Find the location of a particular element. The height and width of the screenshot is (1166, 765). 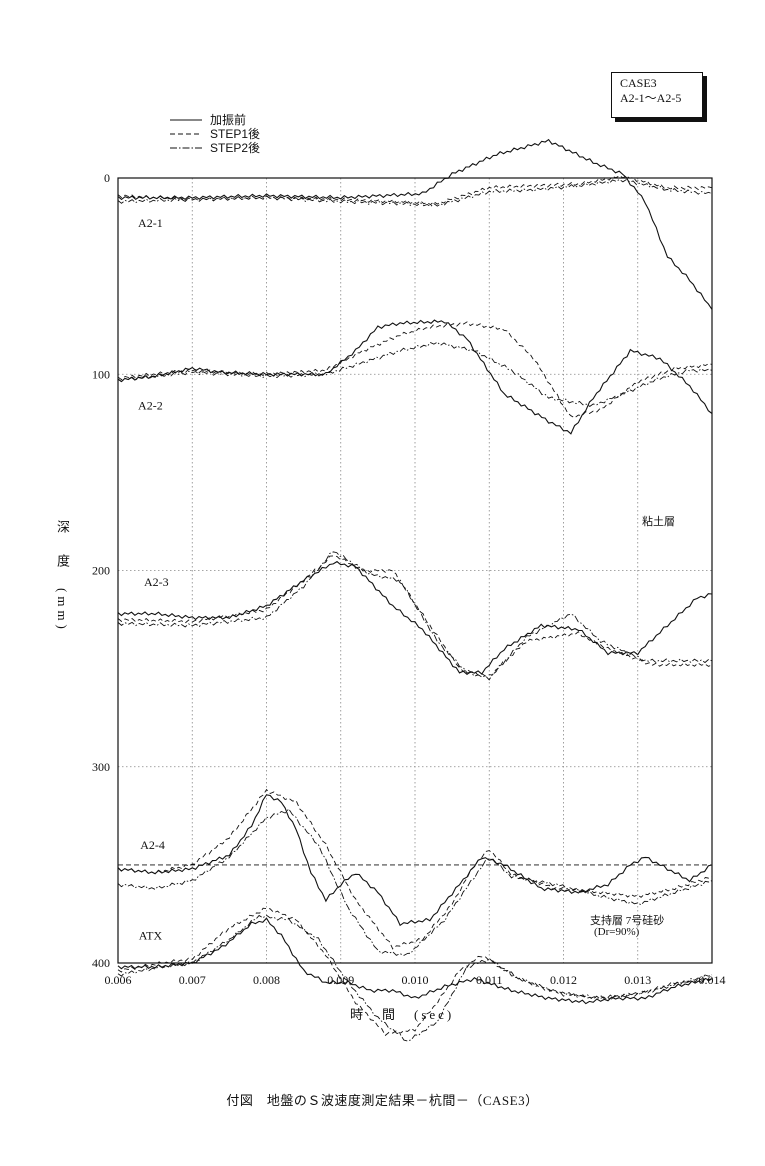

x-tick-label: 0.007 is located at coordinates (192, 980).